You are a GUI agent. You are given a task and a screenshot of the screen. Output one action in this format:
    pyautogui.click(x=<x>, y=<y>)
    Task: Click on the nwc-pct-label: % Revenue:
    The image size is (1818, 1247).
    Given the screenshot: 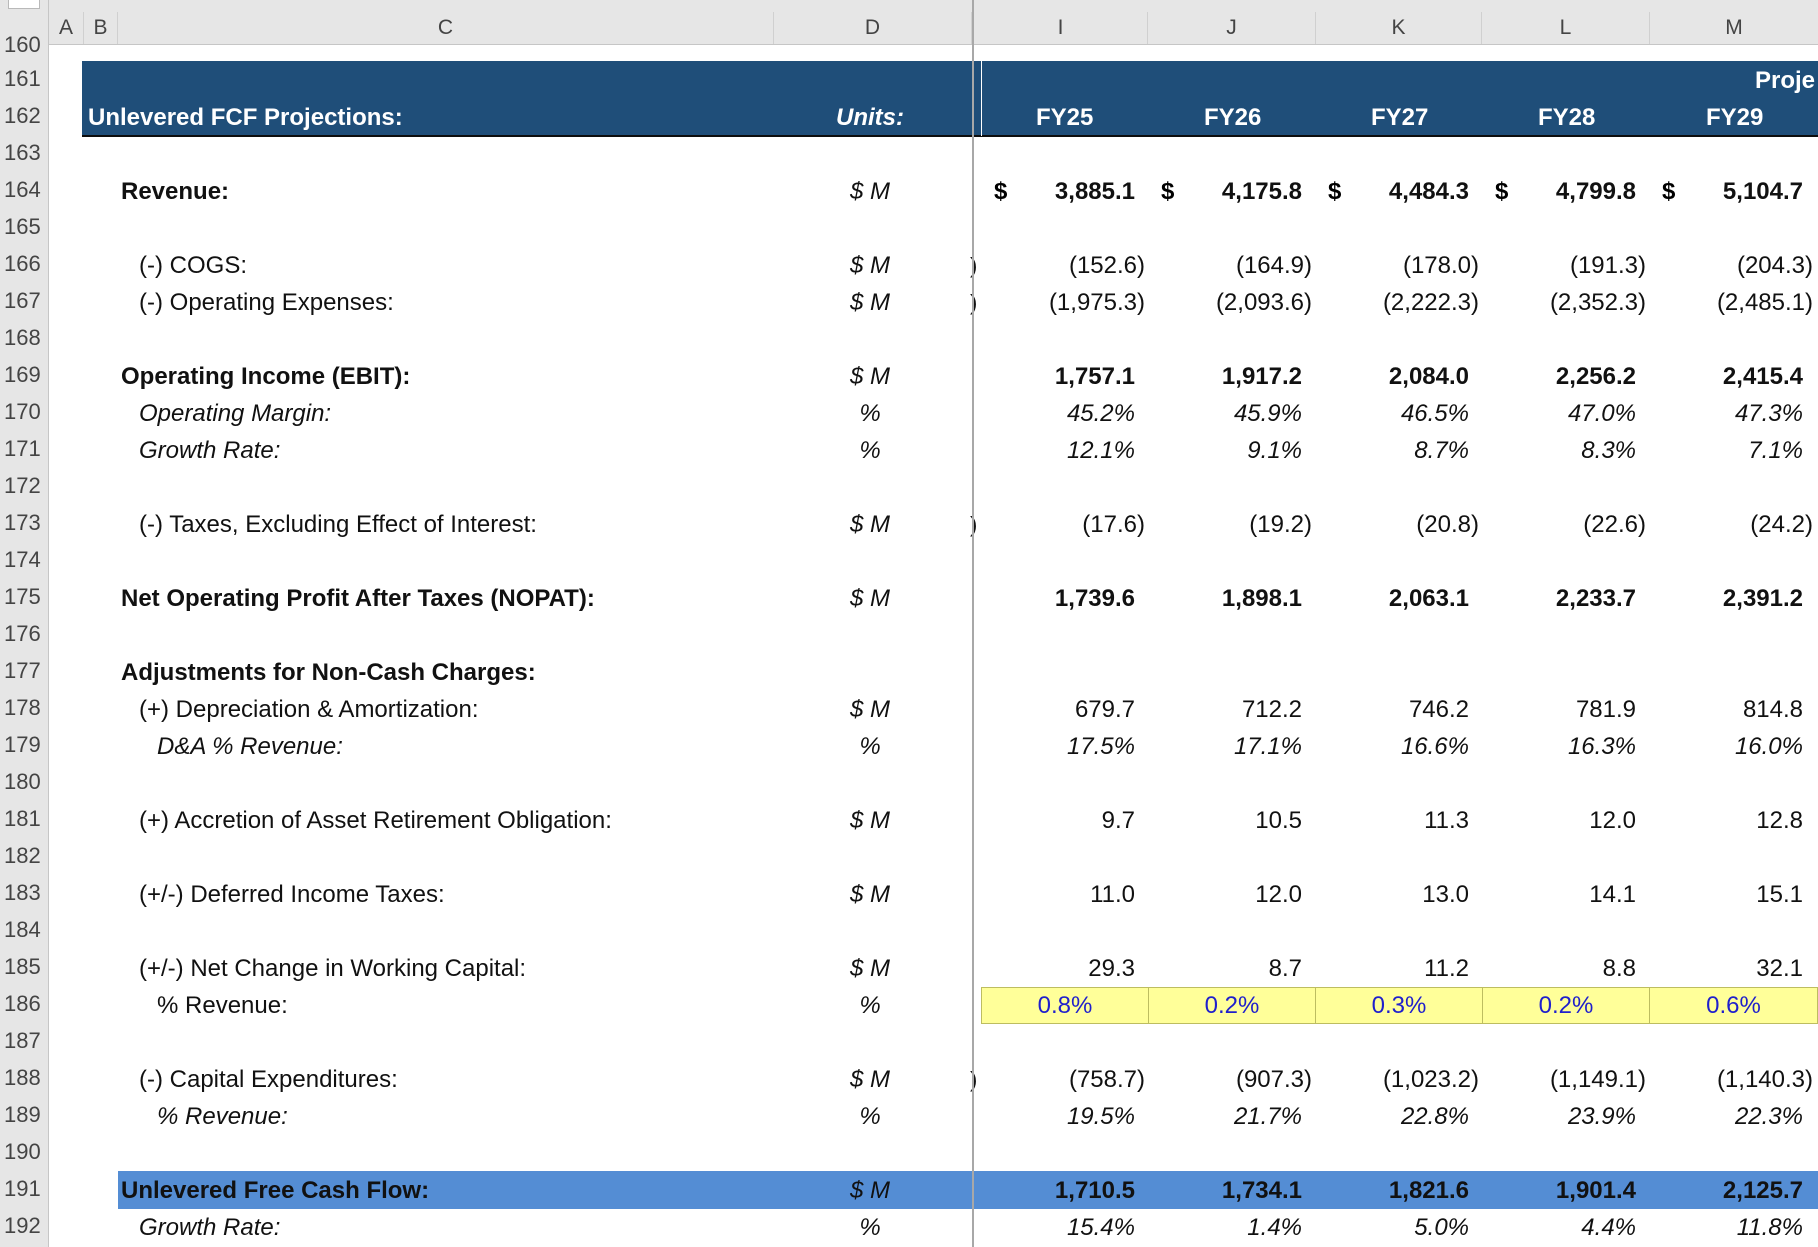 What is the action you would take?
    pyautogui.click(x=222, y=1005)
    